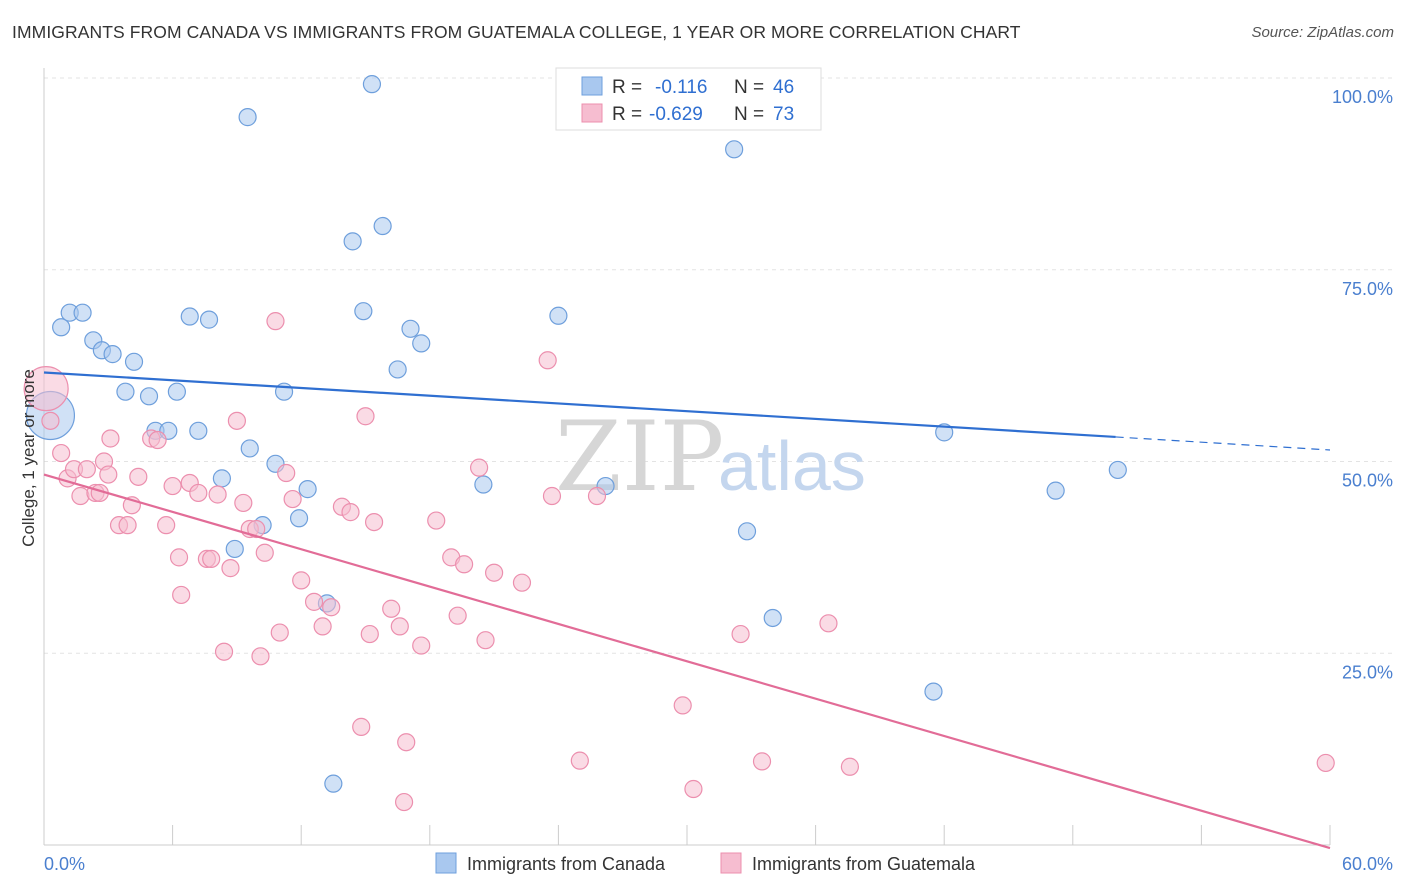 The width and height of the screenshot is (1406, 892). Describe the element at coordinates (1362, 97) in the screenshot. I see `y-tick-label-0: 100.0%` at that location.